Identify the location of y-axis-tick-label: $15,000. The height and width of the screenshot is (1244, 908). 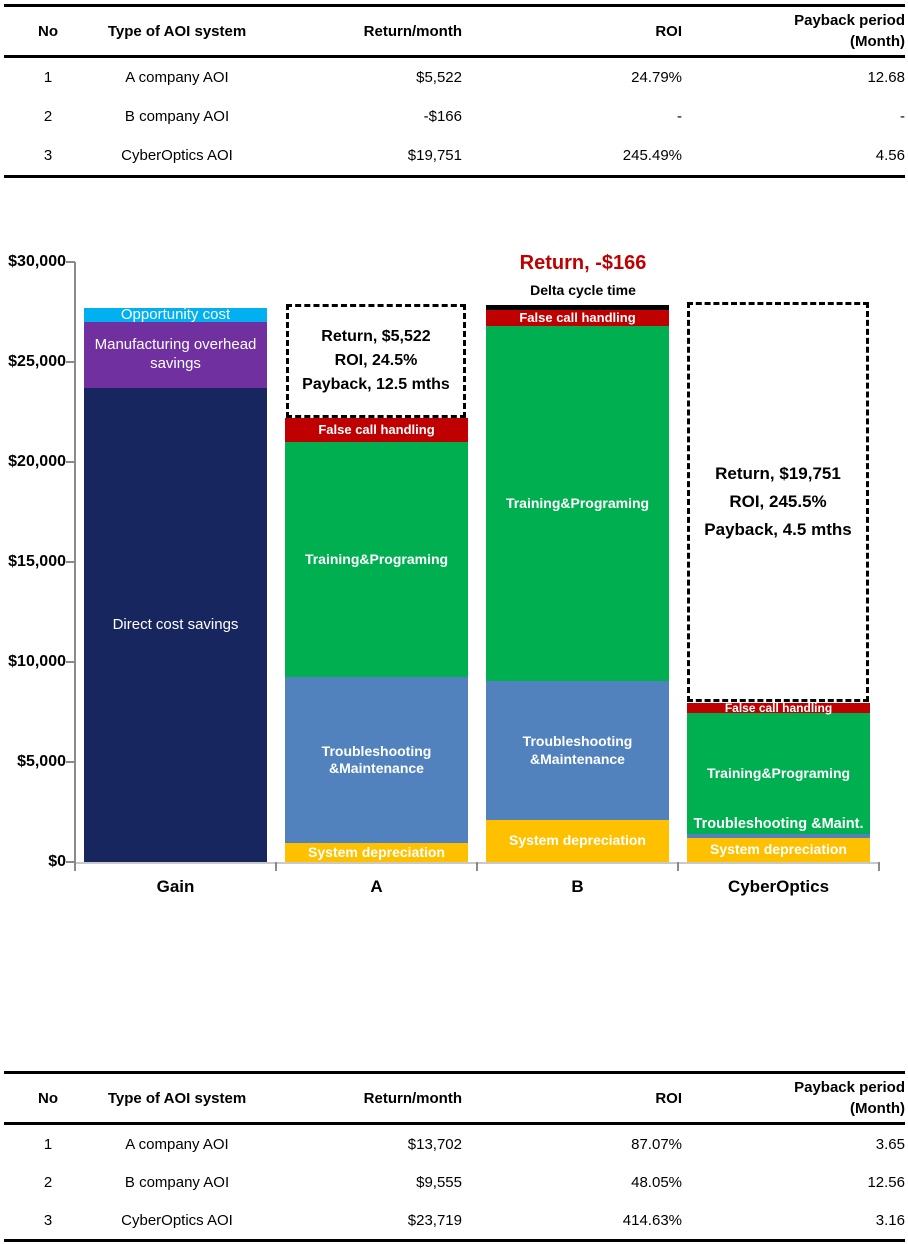
(37, 561).